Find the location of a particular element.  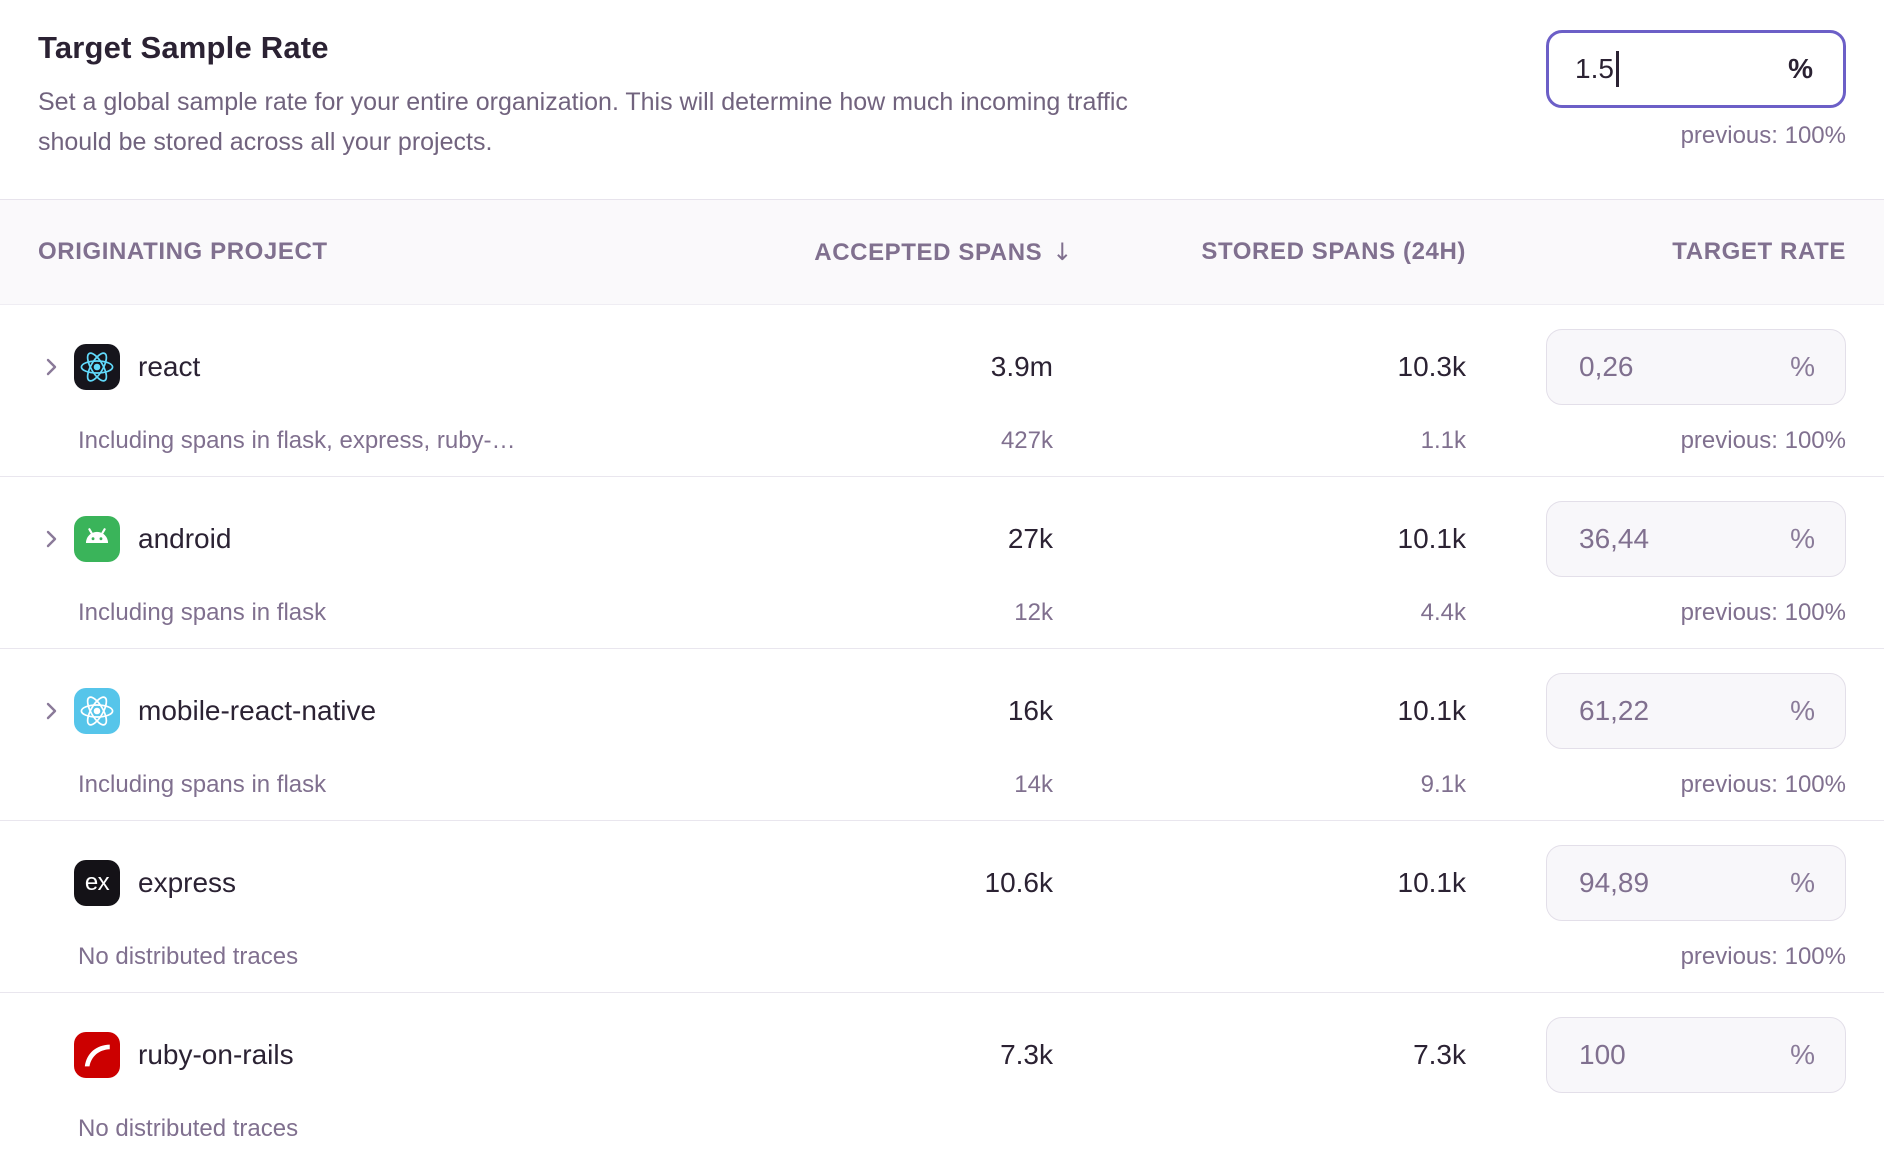

project-name: mobile-react-native is located at coordinates (257, 710).